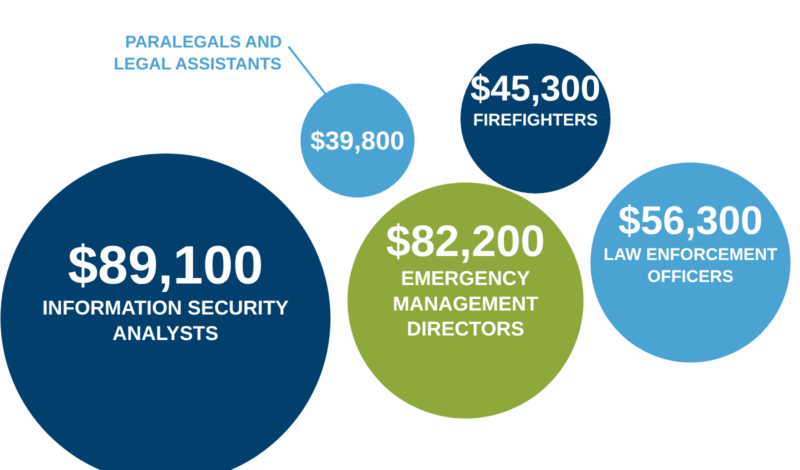  I want to click on category-label: LAW ENFORCEMENT OFFICERS, so click(691, 265).